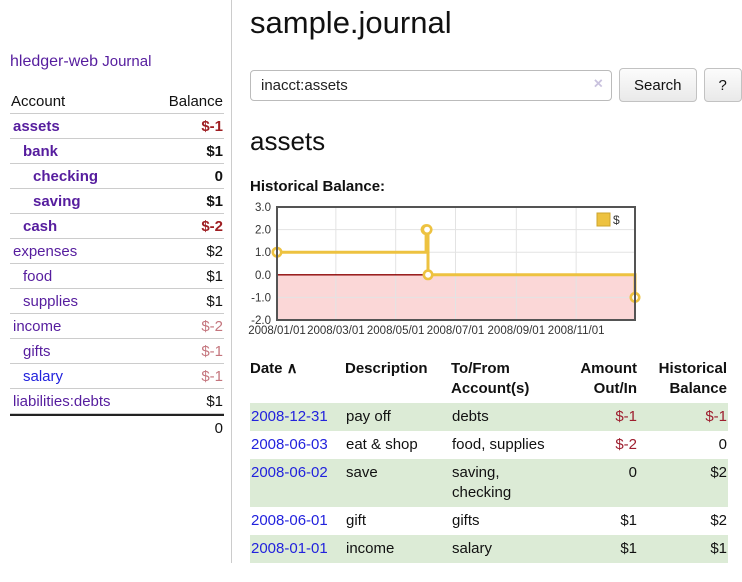  I want to click on transaction-date-cell: 2008-12-31, so click(297, 417).